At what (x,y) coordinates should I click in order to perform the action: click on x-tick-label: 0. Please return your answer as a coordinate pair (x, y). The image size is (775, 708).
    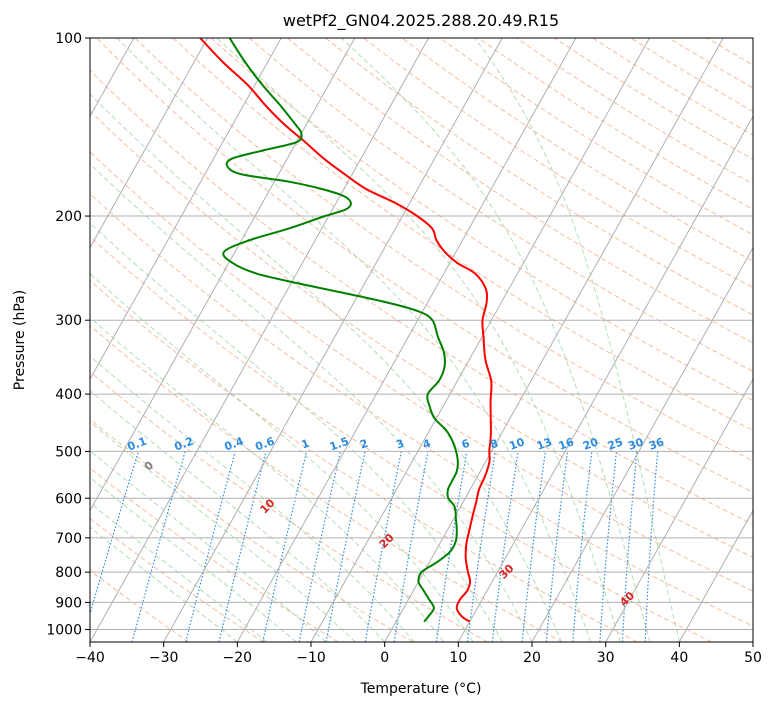
    Looking at the image, I should click on (384, 658).